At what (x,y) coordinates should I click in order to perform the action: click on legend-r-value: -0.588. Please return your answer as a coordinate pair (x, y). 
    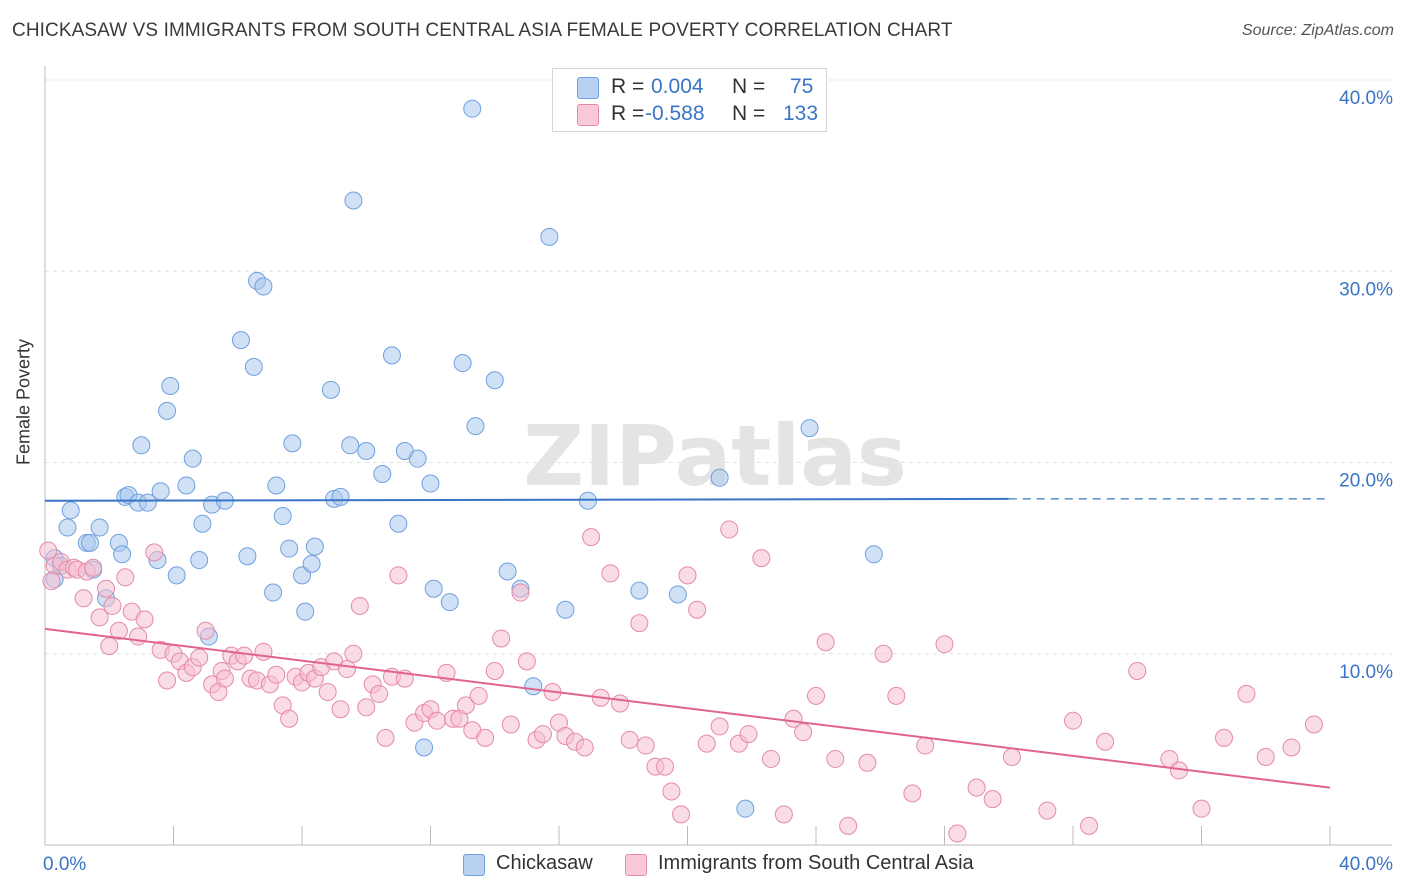
    Looking at the image, I should click on (675, 113).